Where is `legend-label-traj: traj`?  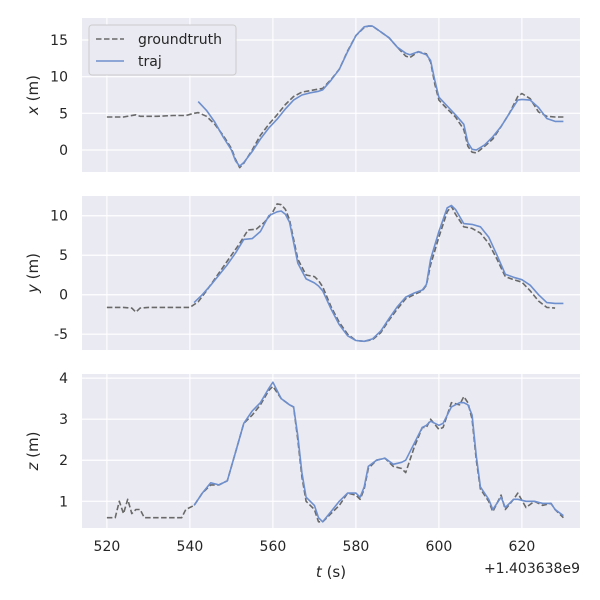
legend-label-traj: traj is located at coordinates (150, 62).